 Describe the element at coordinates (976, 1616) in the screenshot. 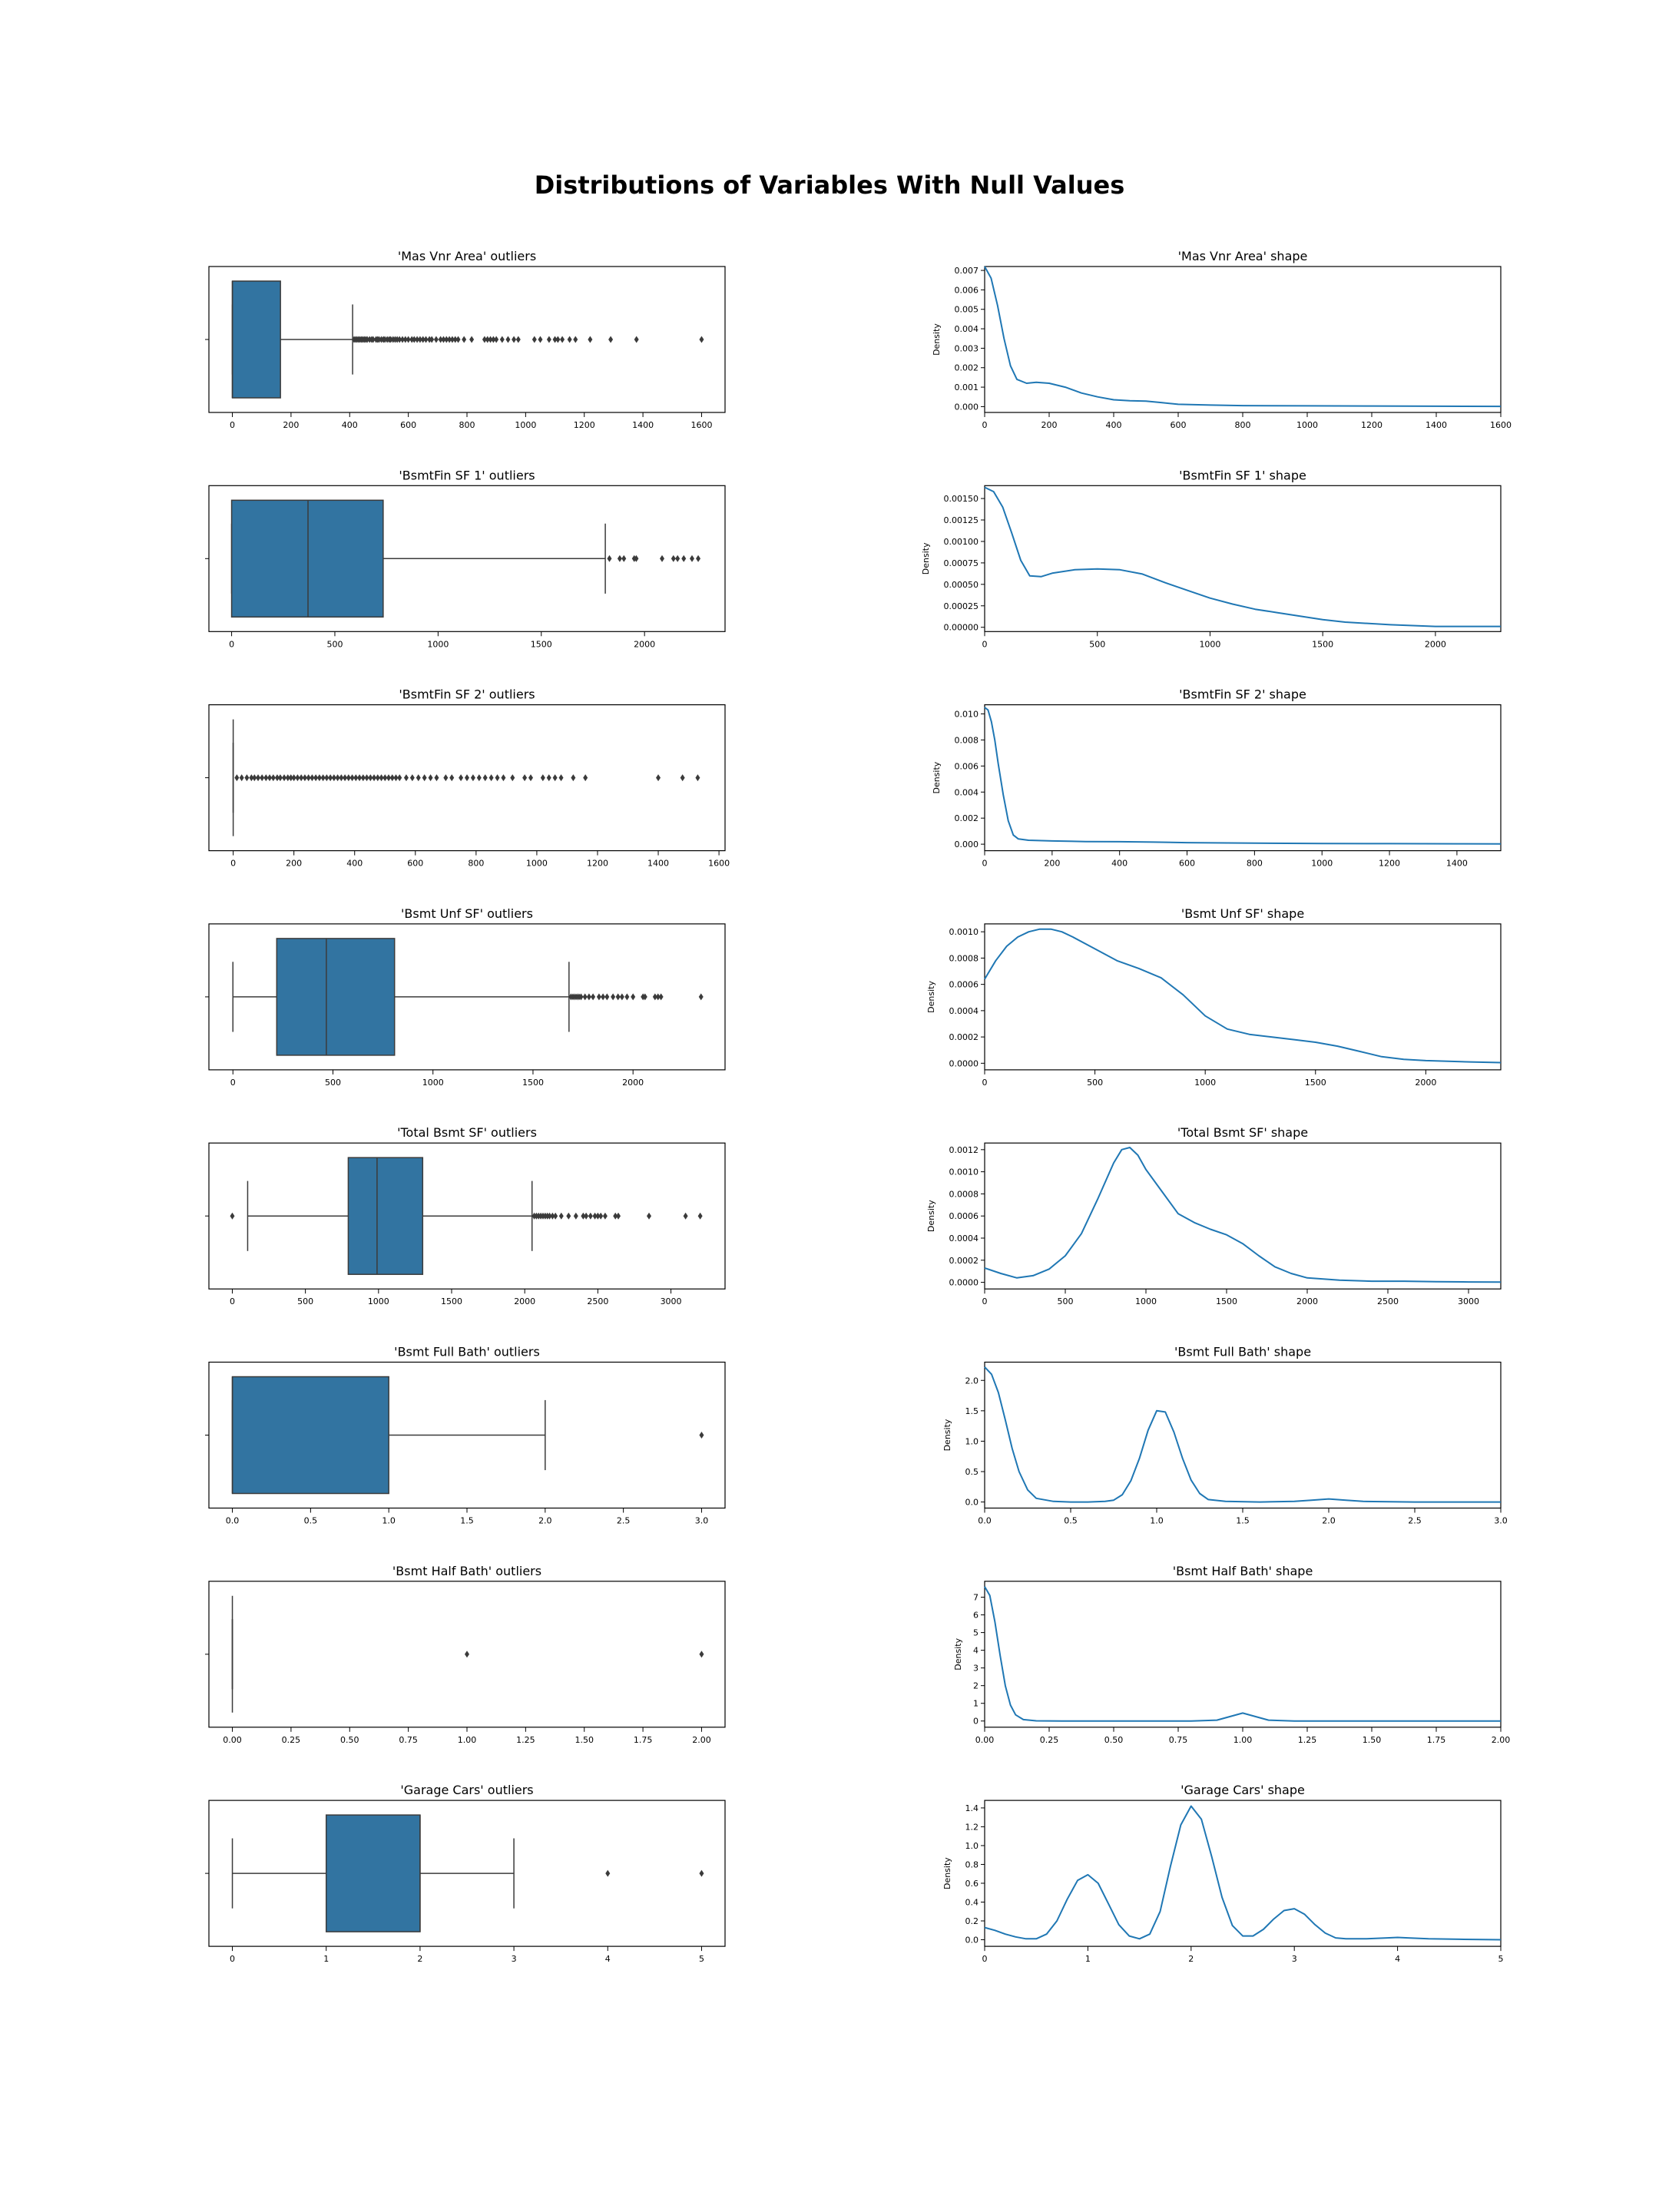

I see `y-tick-label: 6` at that location.